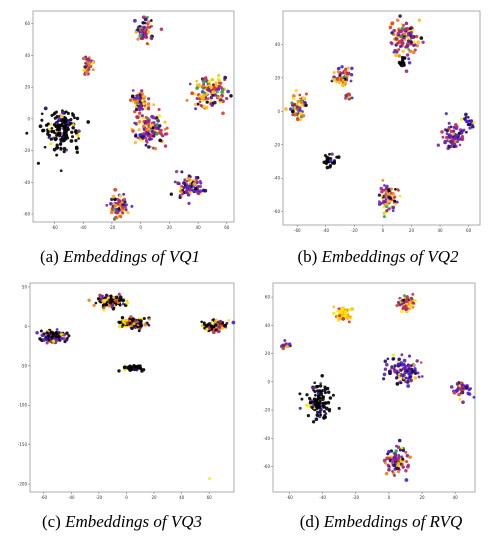 The image size is (497, 541). I want to click on y-tick-label: 0, so click(28, 118).